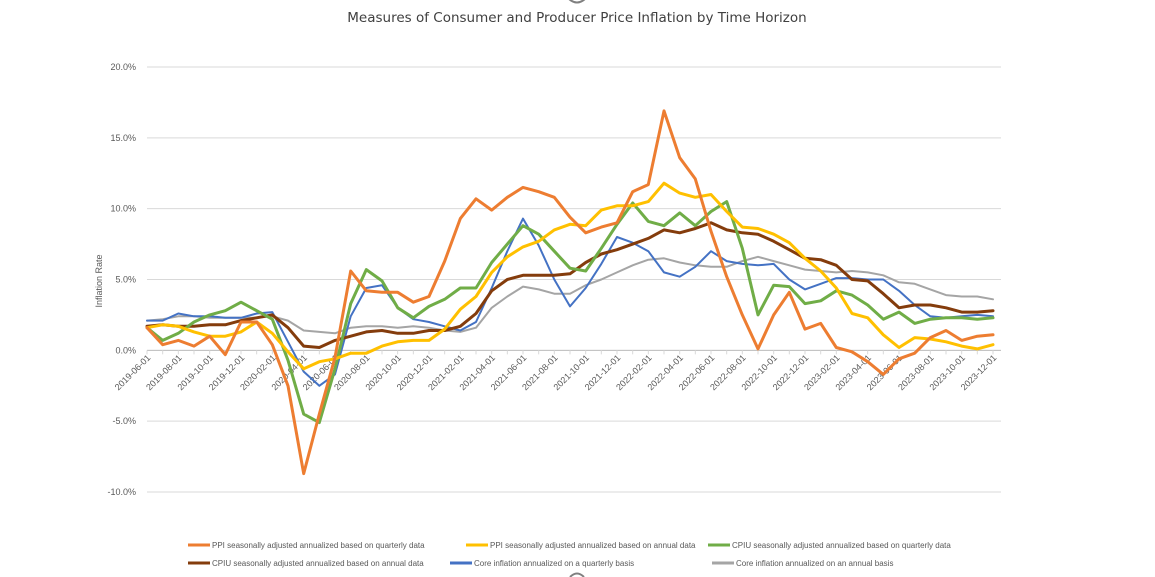 Image resolution: width=1155 pixels, height=577 pixels. Describe the element at coordinates (125, 350) in the screenshot. I see `y-tick-label: 0.0%` at that location.